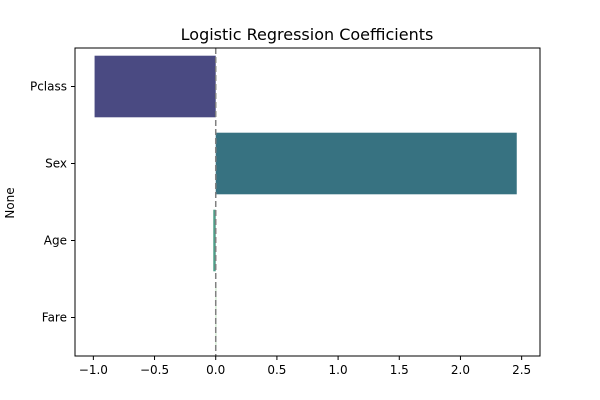 Image resolution: width=600 pixels, height=400 pixels. I want to click on bar-pclass, so click(155, 86).